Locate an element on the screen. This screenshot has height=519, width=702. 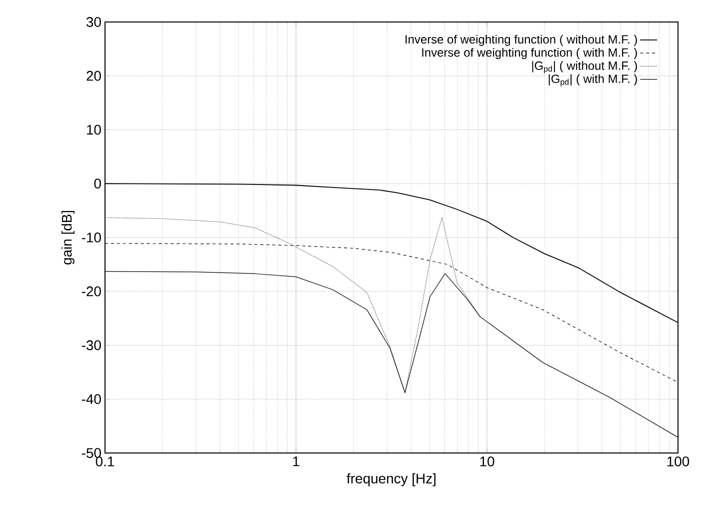
legend-label: Inverse of weighting function ( with M.F. ) is located at coordinates (529, 54).